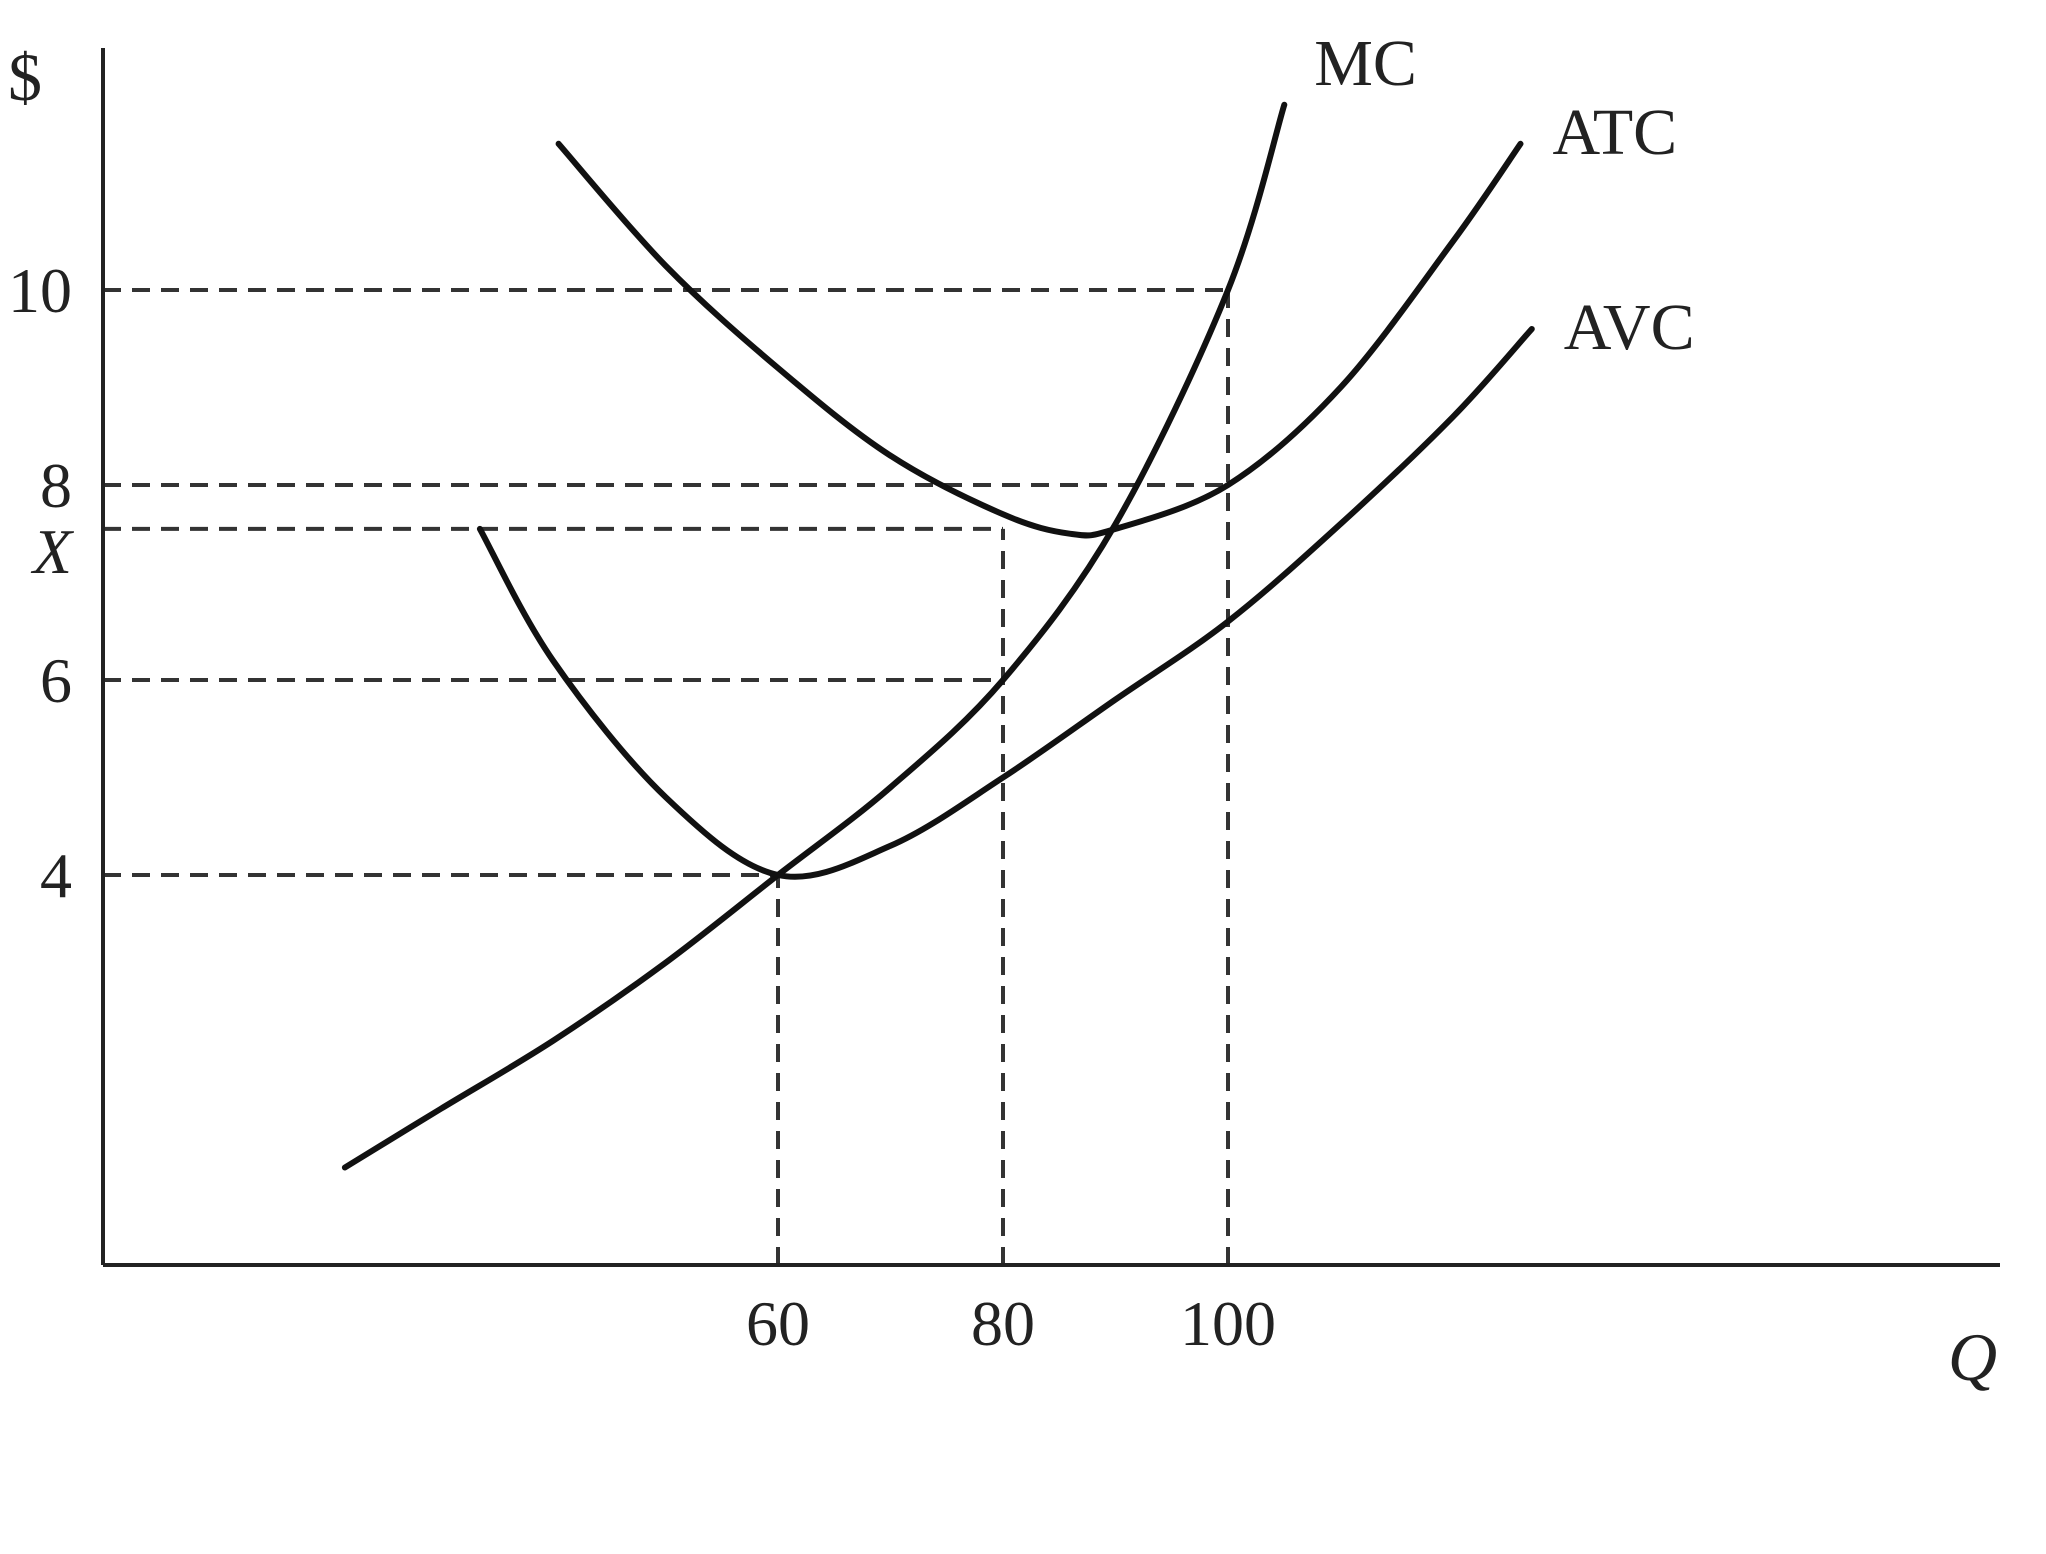 The image size is (2046, 1554). I want to click on y-tick-label: 4, so click(56, 875).